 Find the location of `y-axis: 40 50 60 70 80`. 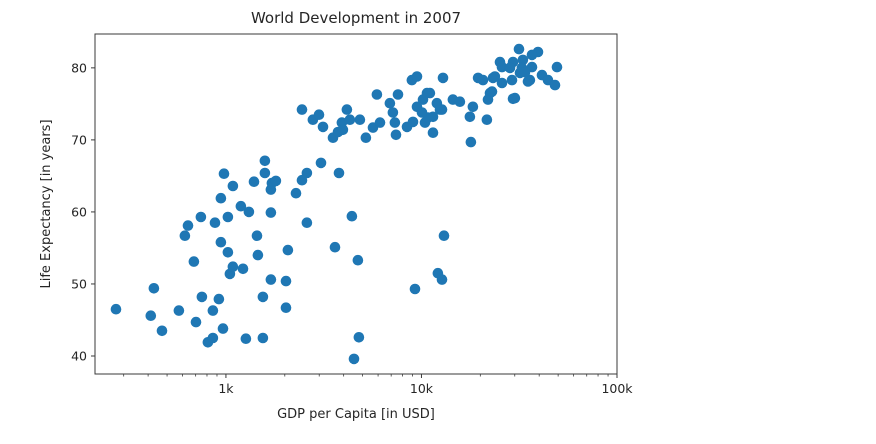

y-axis: 40 50 60 70 80 is located at coordinates (83, 211).